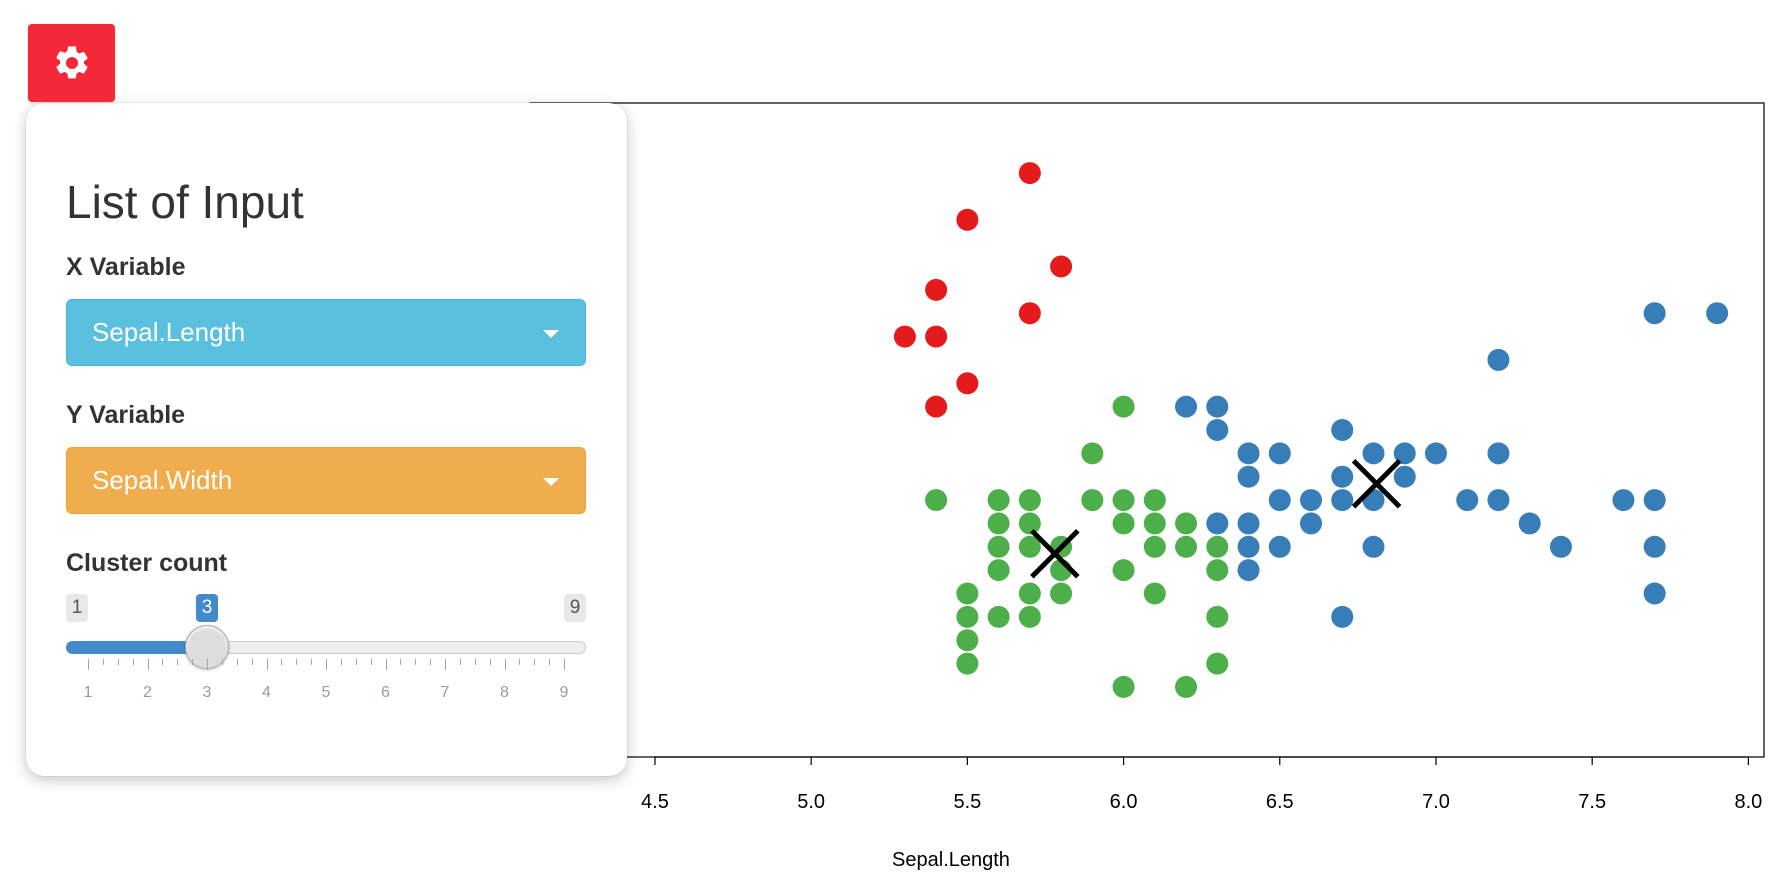  I want to click on x-tick-label: 4.5, so click(655, 802).